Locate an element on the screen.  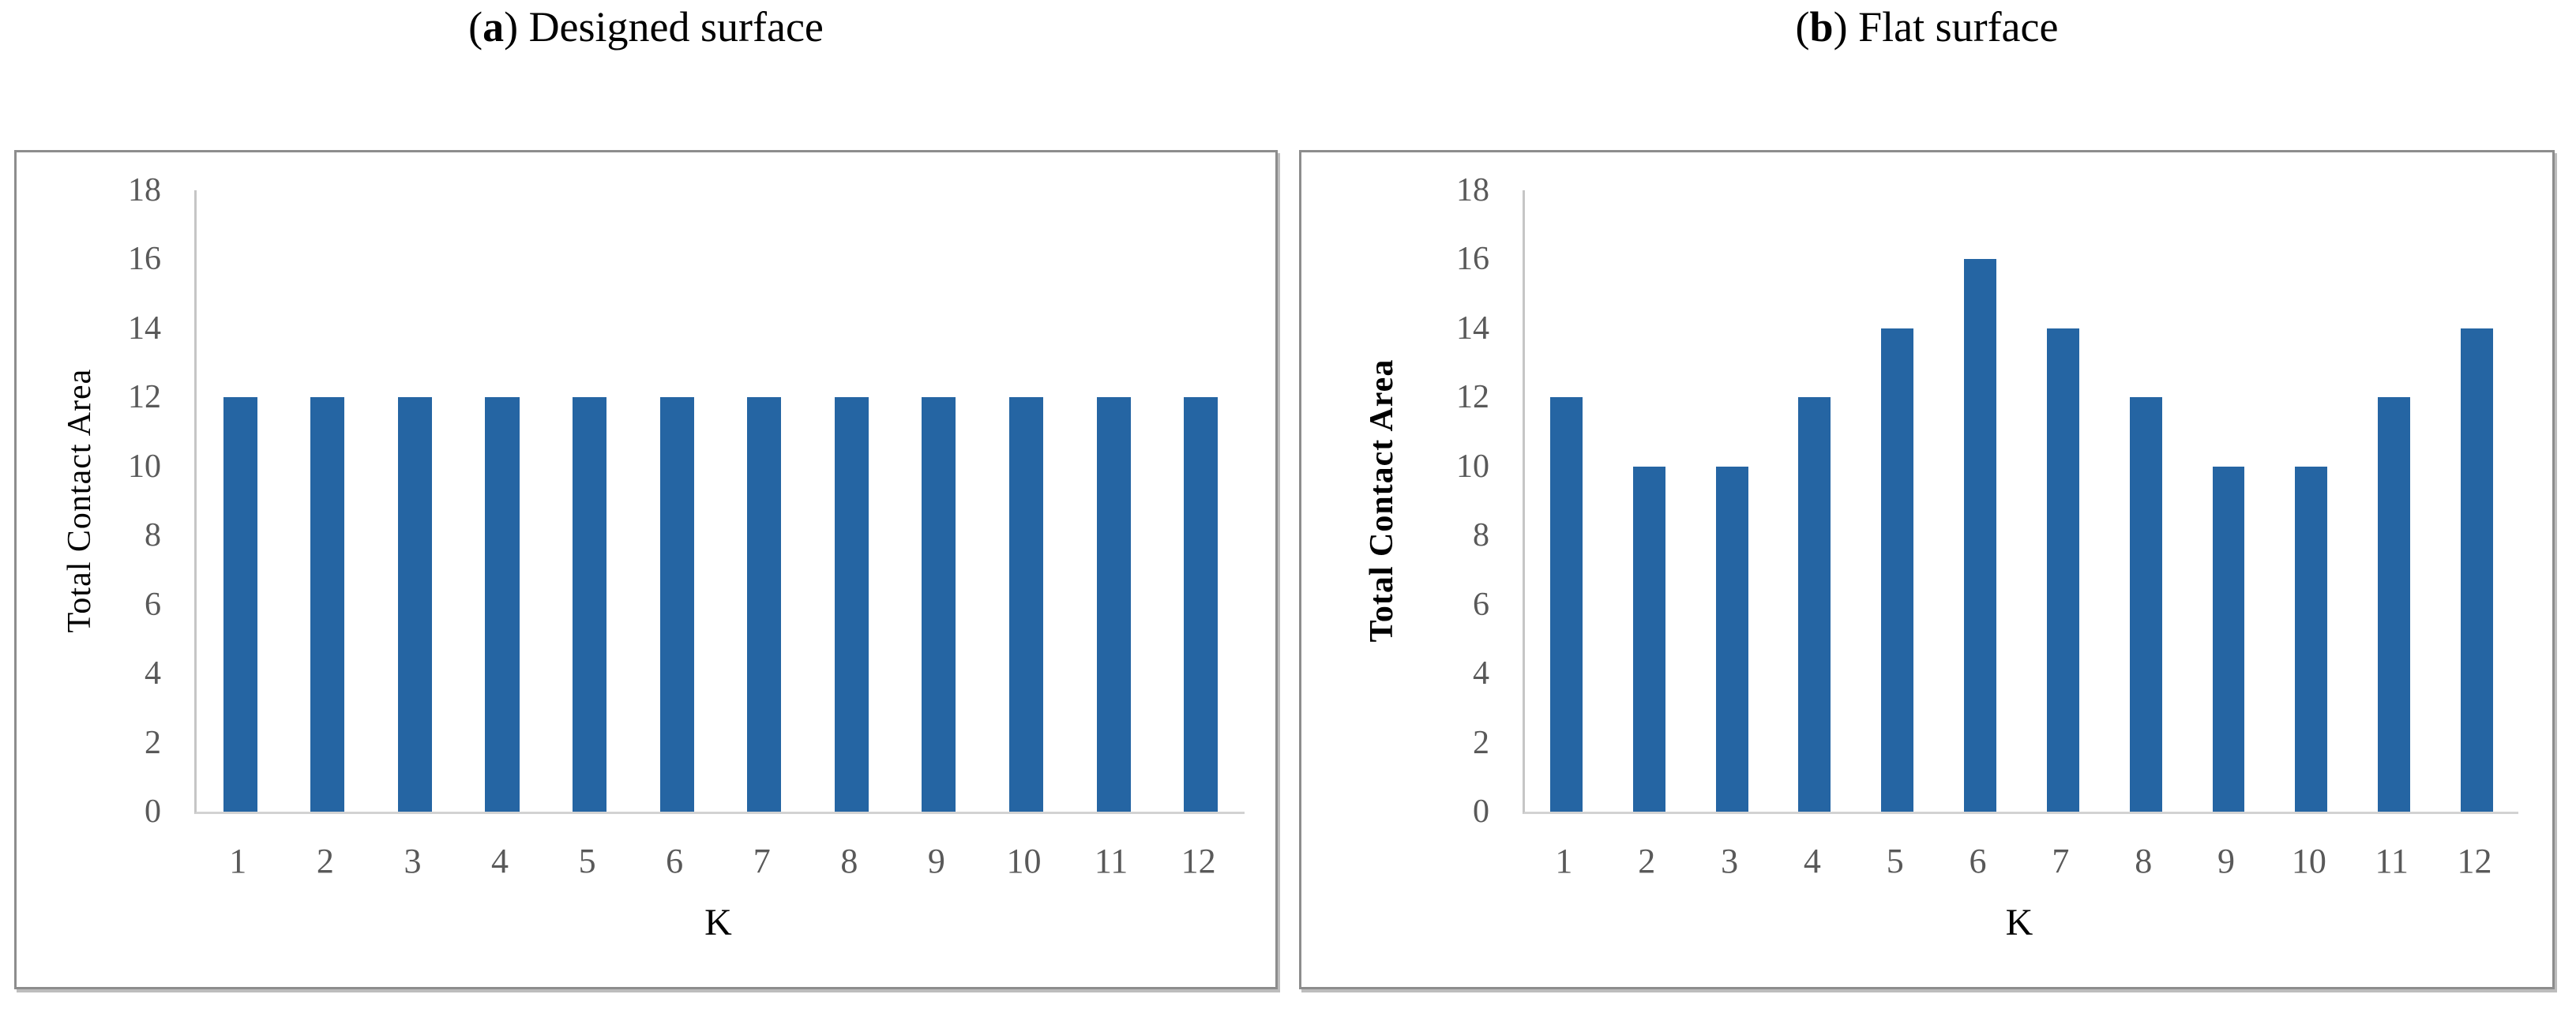
x-tick-label: 1 is located at coordinates (238, 861).